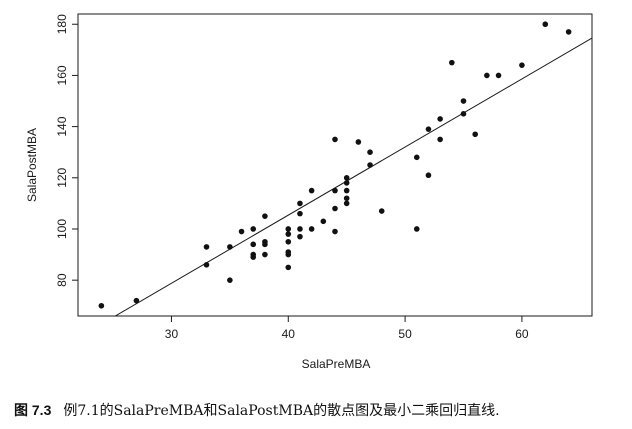 Image resolution: width=632 pixels, height=429 pixels. What do you see at coordinates (347, 328) in the screenshot?
I see `x-axis: 30 40 50 60` at bounding box center [347, 328].